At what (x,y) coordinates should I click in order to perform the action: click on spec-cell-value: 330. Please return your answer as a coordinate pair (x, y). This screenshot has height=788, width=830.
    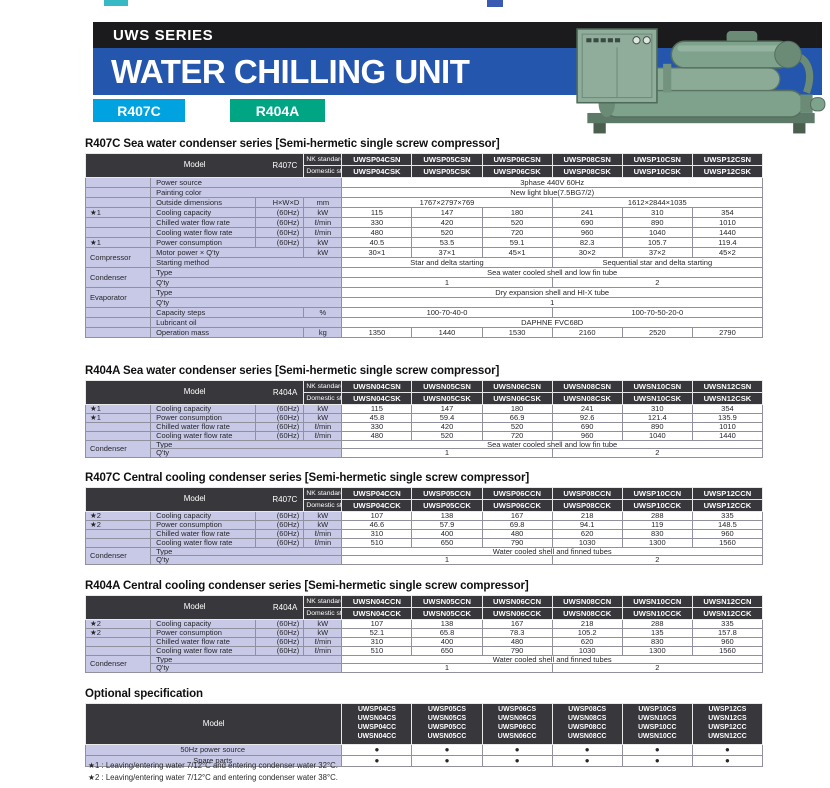
    Looking at the image, I should click on (377, 222).